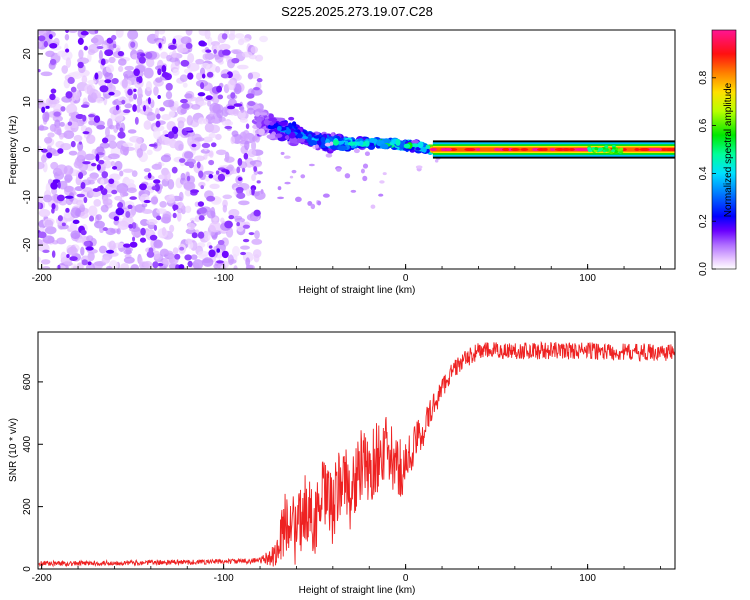 This screenshot has width=750, height=600. What do you see at coordinates (357, 11) in the screenshot?
I see `figure-title: S225.2025.273.19.07.C28` at bounding box center [357, 11].